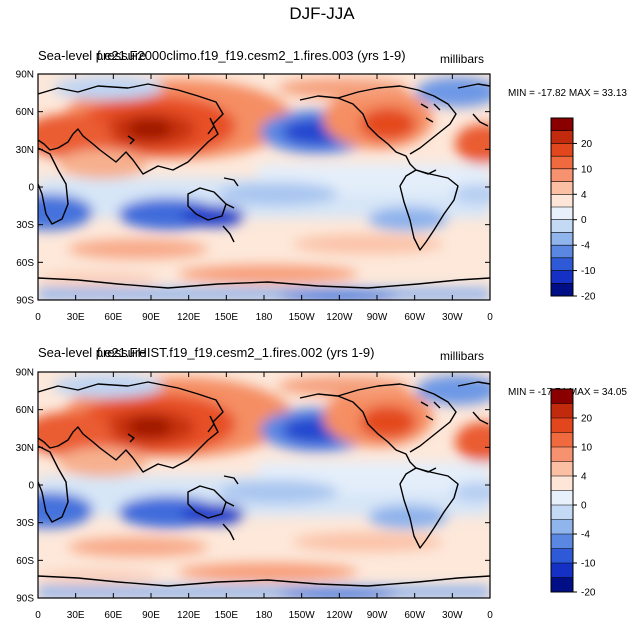  I want to click on panel-1-lat-label: 0, so click(31, 188).